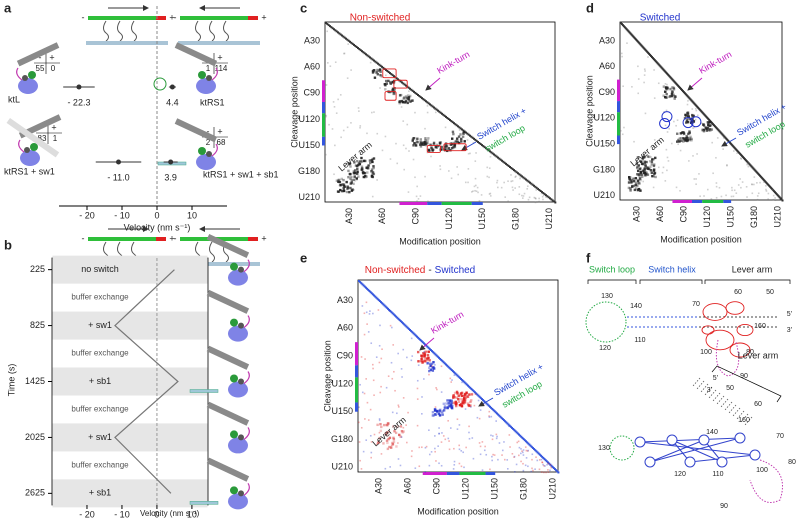  Describe the element at coordinates (553, 489) in the screenshot. I see `x-tick-label: U210` at that location.